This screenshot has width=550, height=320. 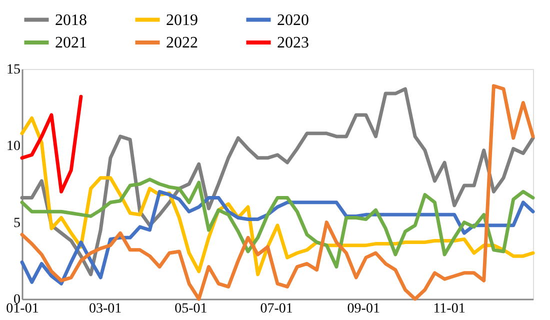 What do you see at coordinates (293, 20) in the screenshot?
I see `legend-label: 2020` at bounding box center [293, 20].